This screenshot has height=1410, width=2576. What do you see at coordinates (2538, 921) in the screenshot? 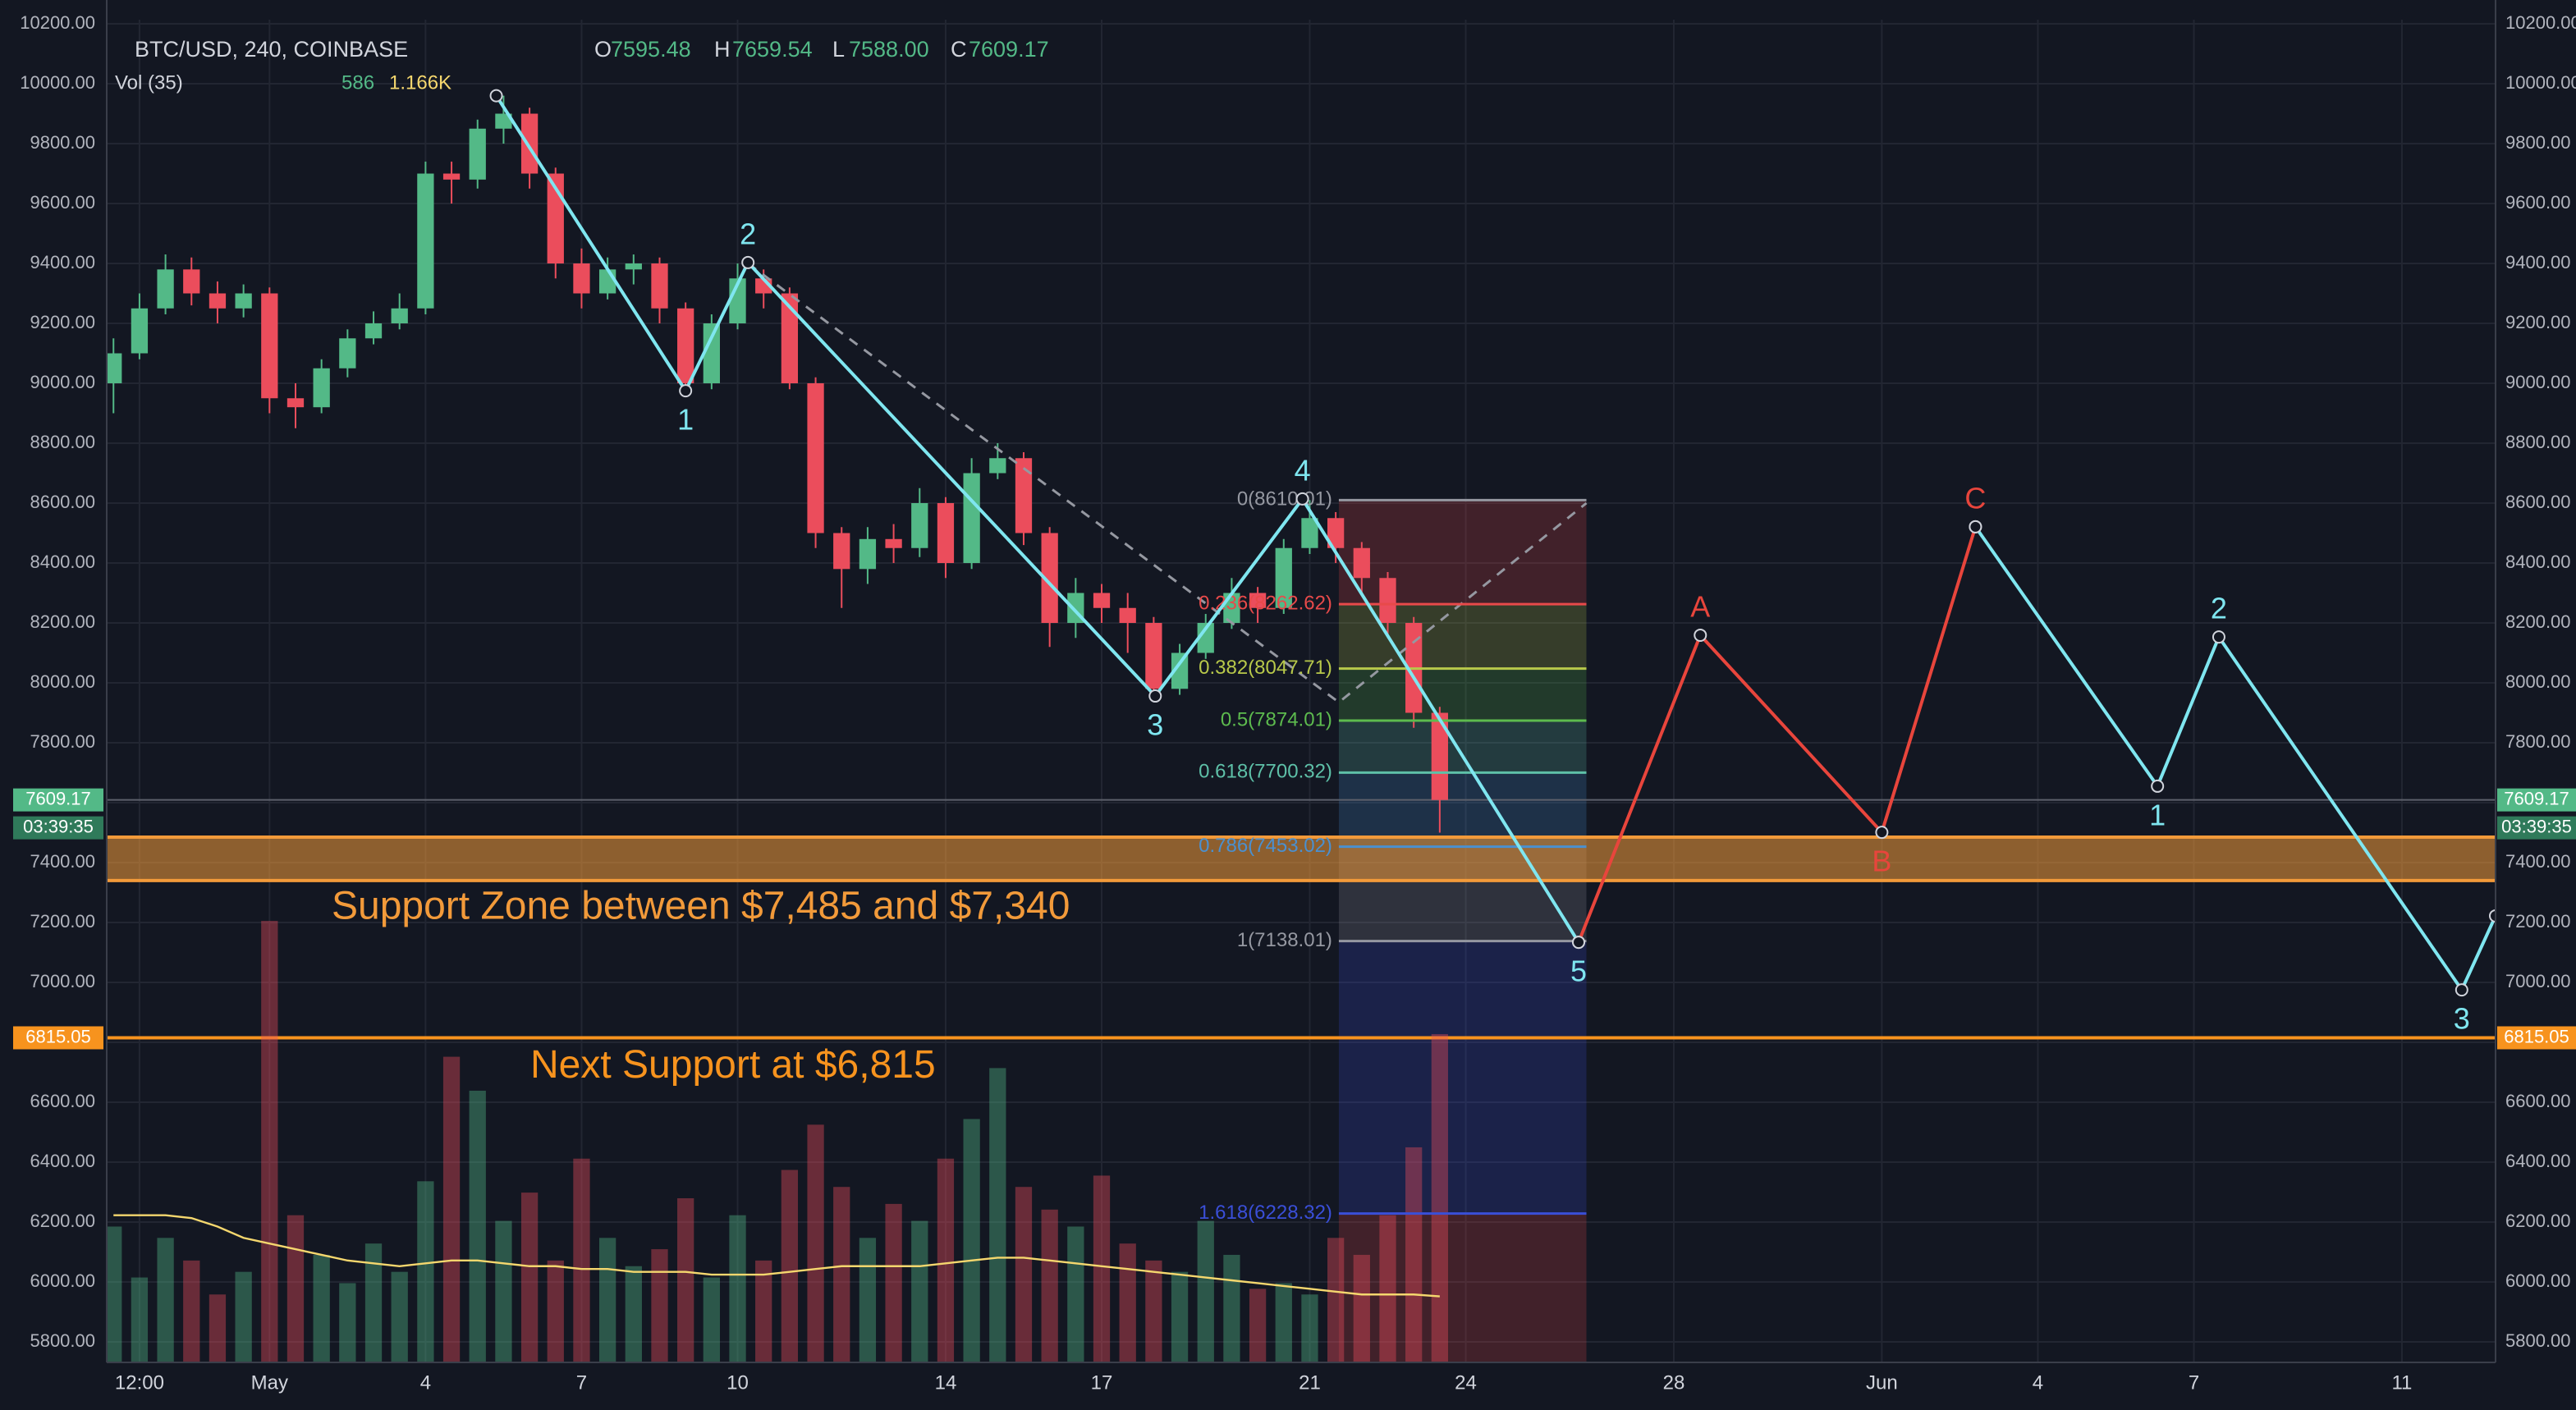
I see `y-tick-label: 7200.00` at bounding box center [2538, 921].